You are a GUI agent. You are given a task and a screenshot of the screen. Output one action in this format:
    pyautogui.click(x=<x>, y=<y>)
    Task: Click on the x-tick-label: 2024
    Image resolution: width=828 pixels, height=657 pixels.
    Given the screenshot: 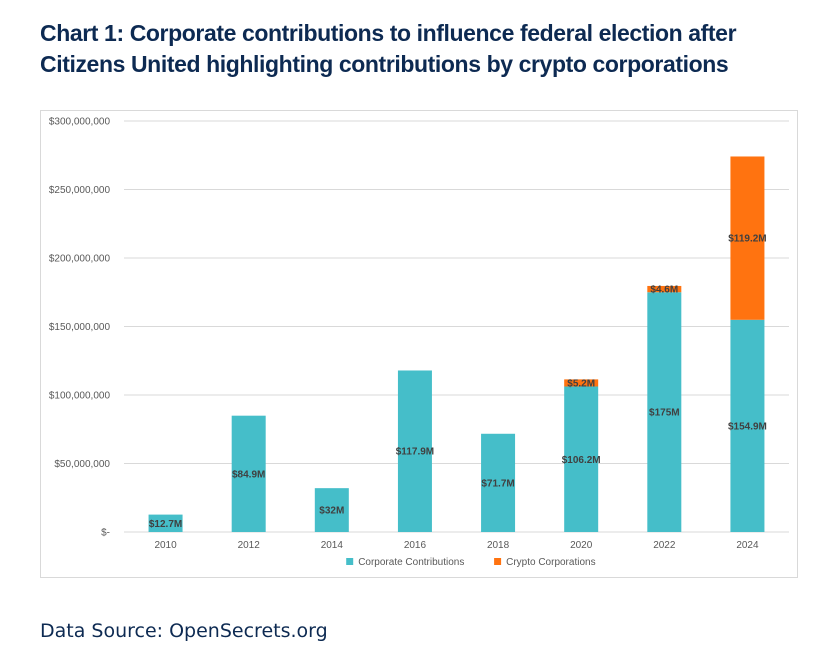 What is the action you would take?
    pyautogui.click(x=747, y=545)
    